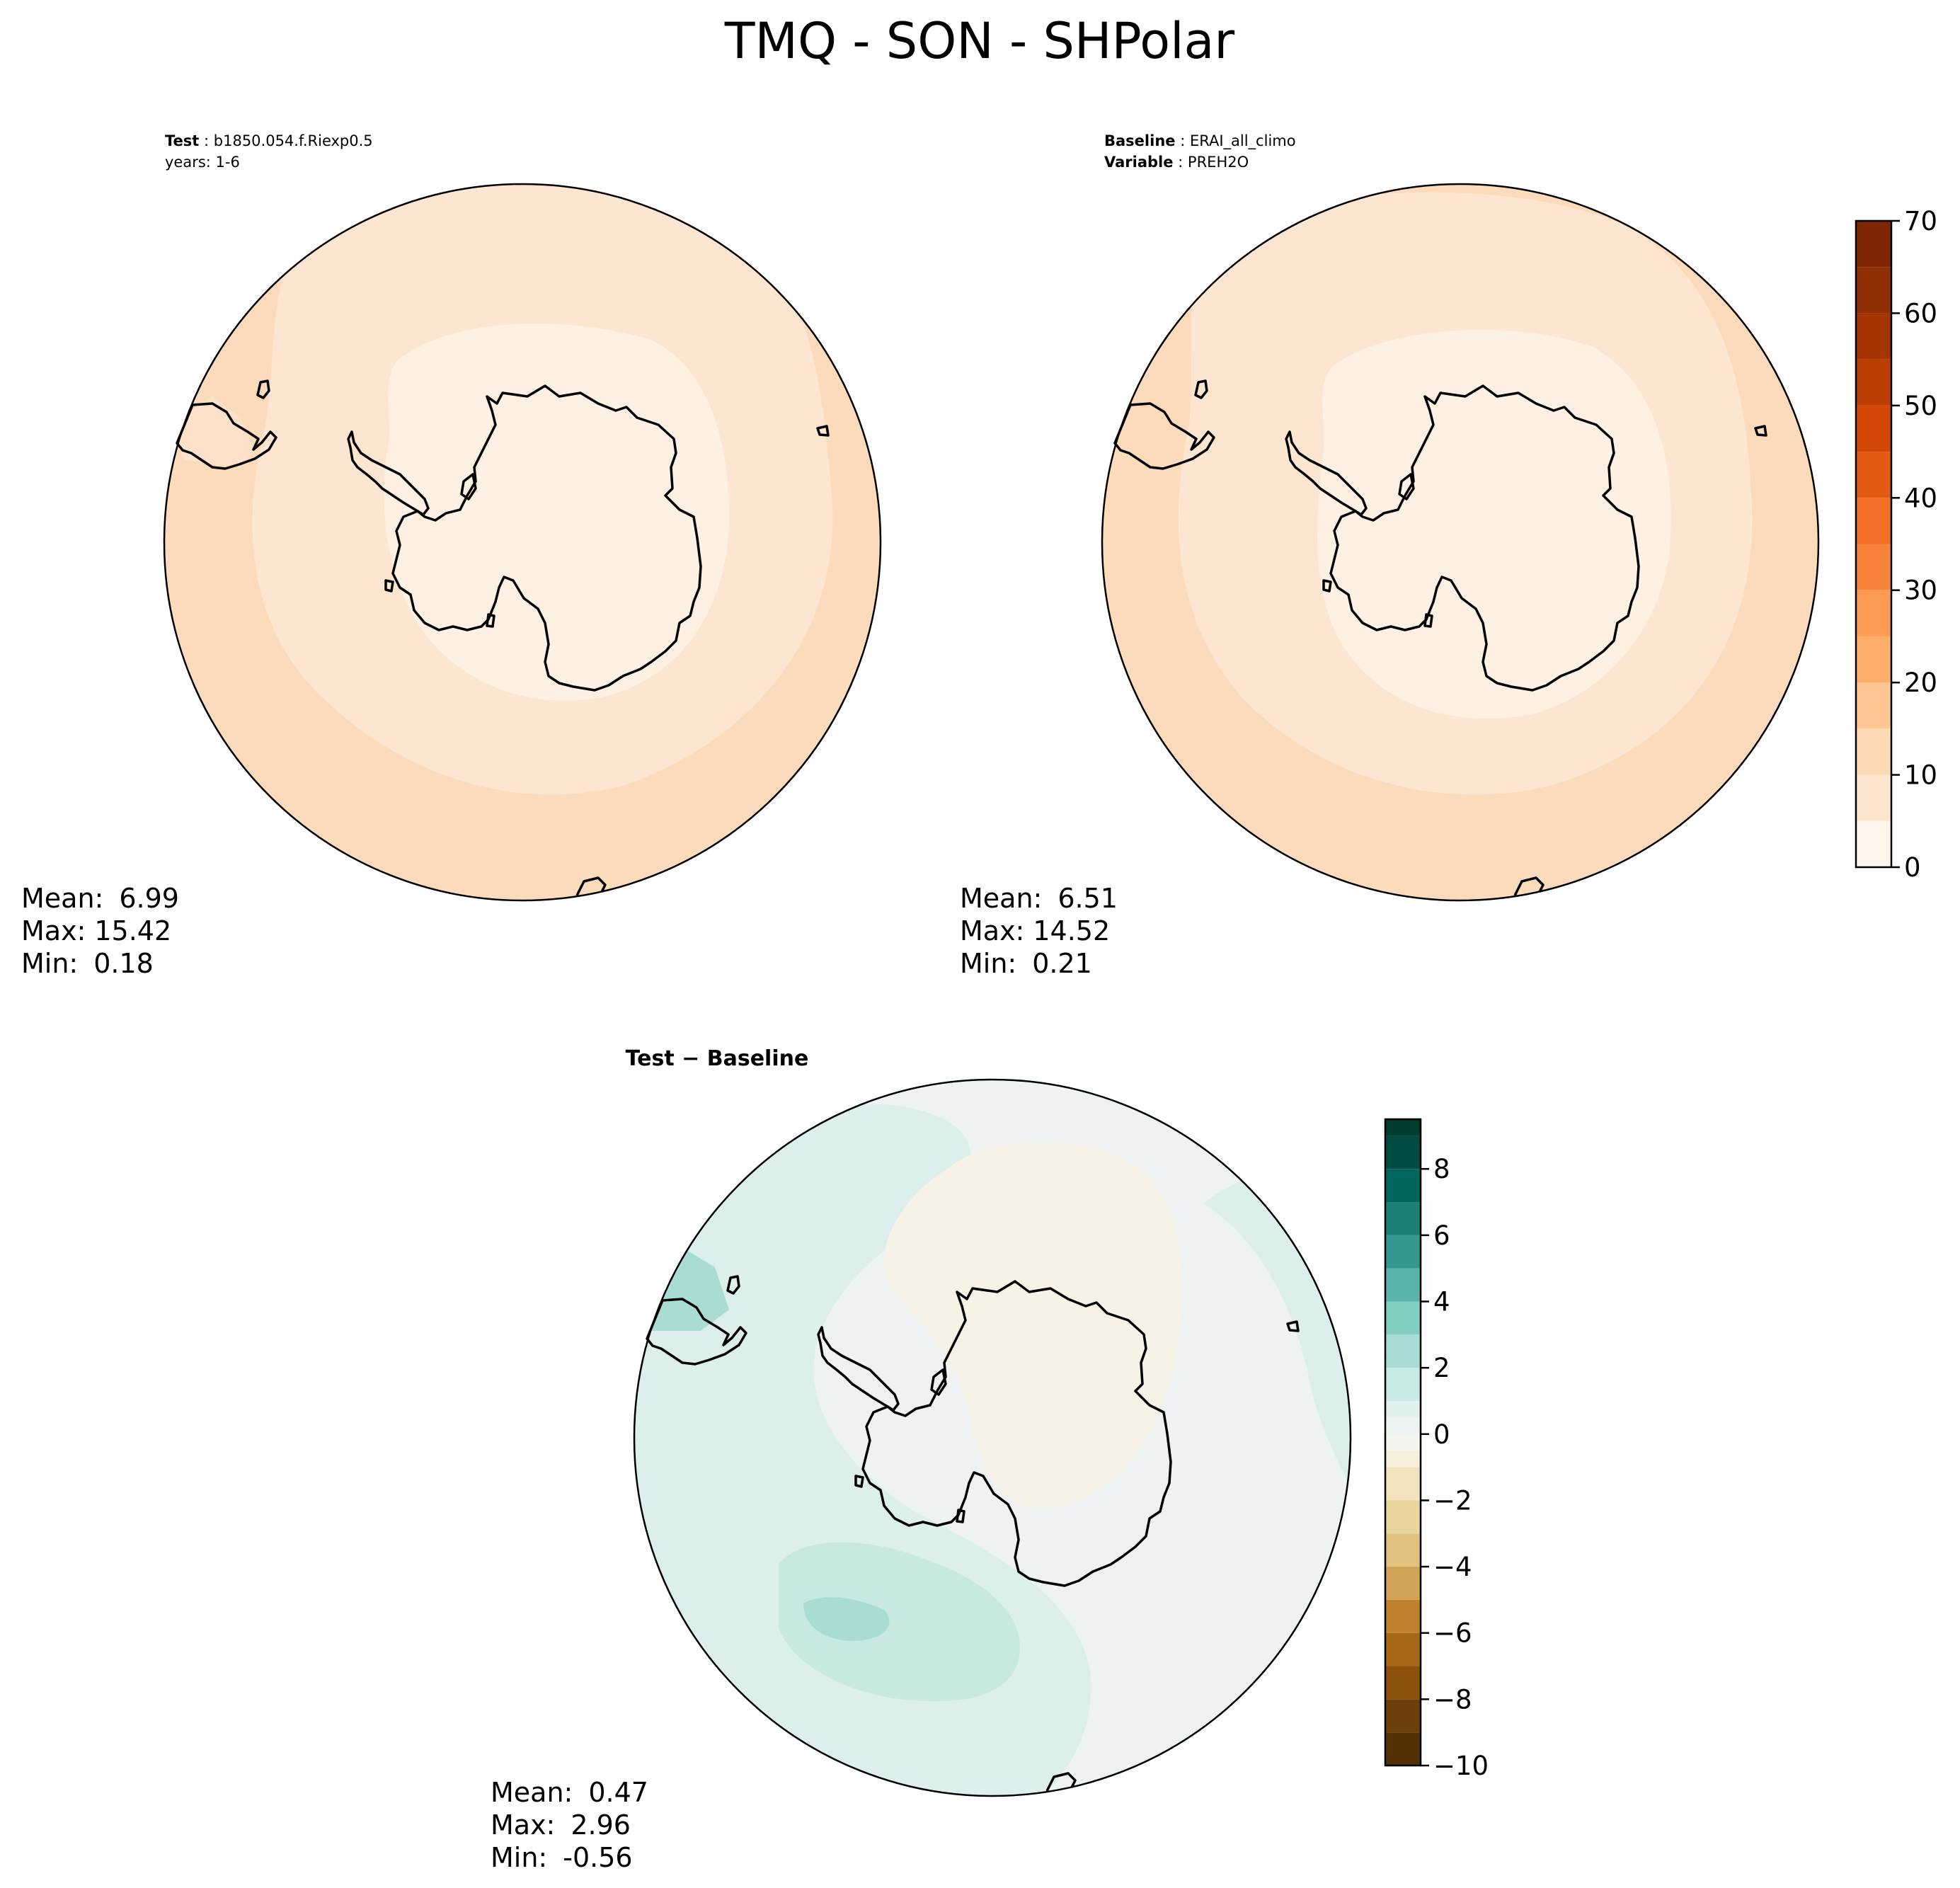 The image size is (1960, 1888). I want to click on baseline-header-label: Baseline, so click(1140, 140).